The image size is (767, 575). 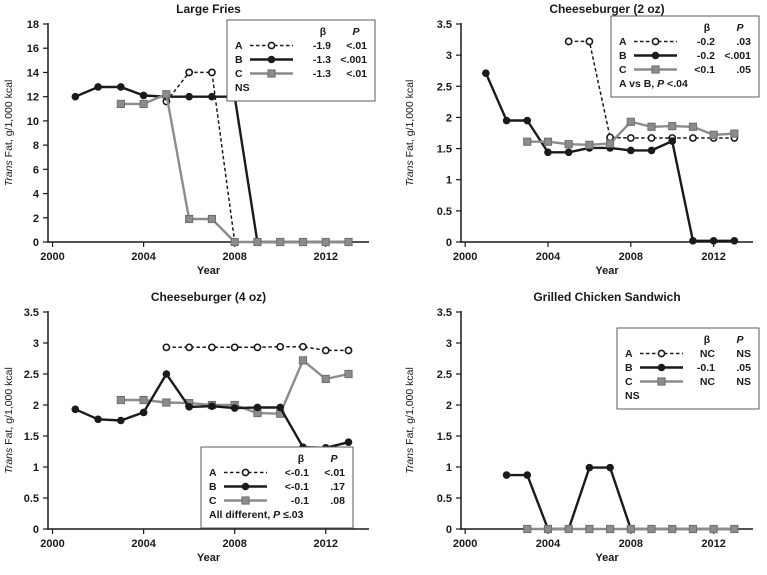 I want to click on chart-title: Grilled Chicken Sandwich, so click(x=606, y=297).